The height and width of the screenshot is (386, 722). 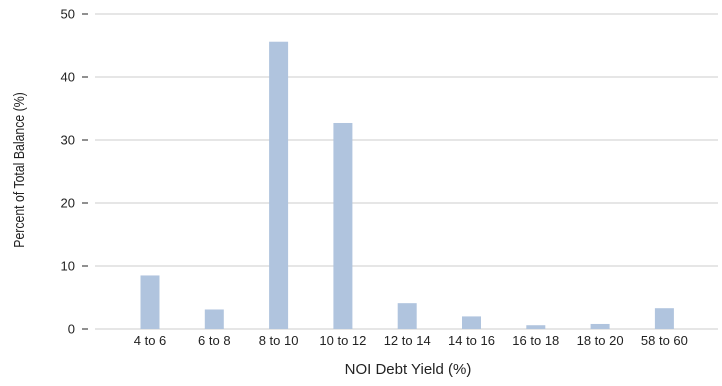 I want to click on y-tick-label: 0, so click(x=71, y=329).